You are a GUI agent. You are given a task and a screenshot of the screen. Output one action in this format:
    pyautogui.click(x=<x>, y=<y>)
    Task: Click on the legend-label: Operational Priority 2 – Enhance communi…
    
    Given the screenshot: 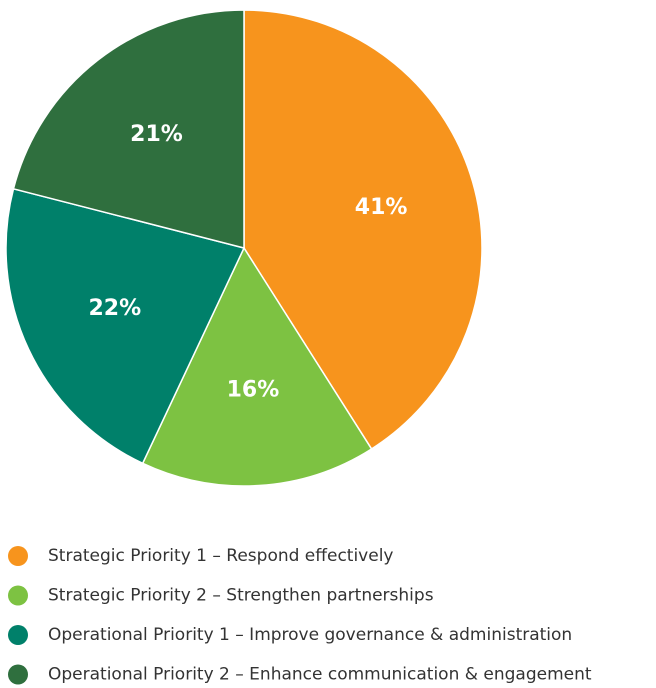 What is the action you would take?
    pyautogui.click(x=320, y=675)
    